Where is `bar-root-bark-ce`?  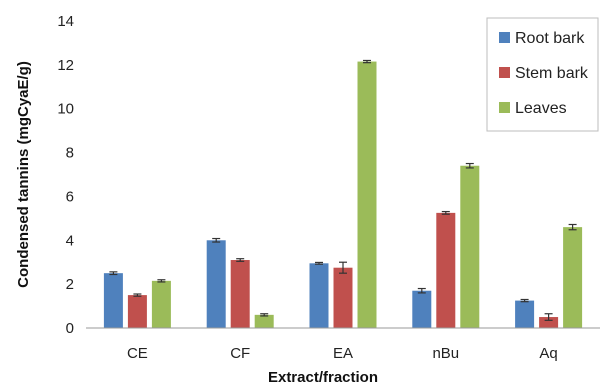
bar-root-bark-ce is located at coordinates (113, 300).